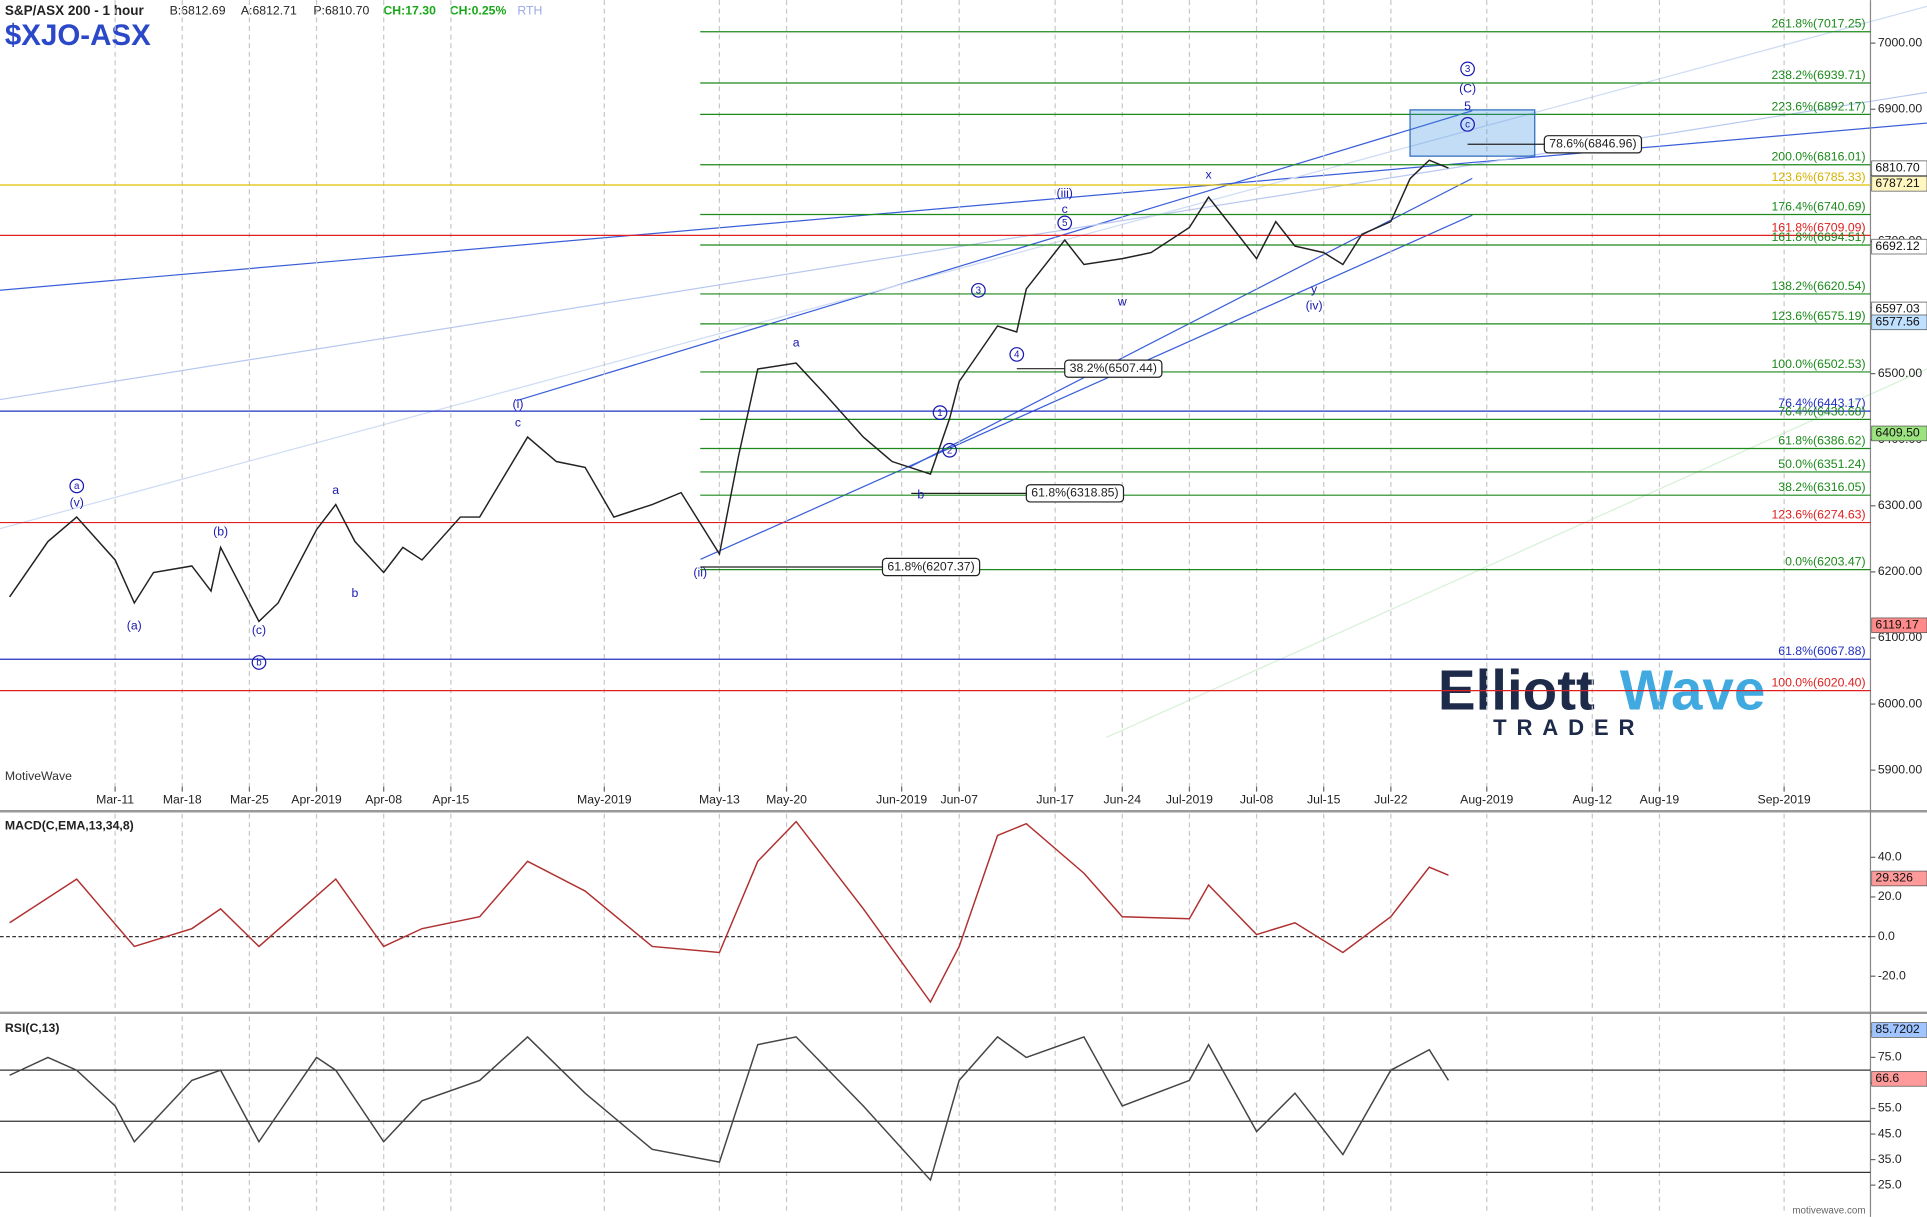 The height and width of the screenshot is (1217, 1927). What do you see at coordinates (182, 799) in the screenshot?
I see `x-tick-label: Mar-18` at bounding box center [182, 799].